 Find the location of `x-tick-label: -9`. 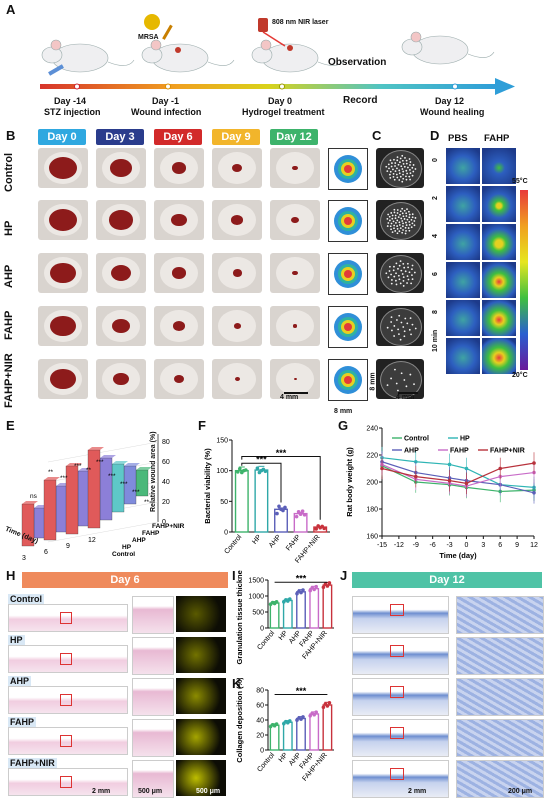

x-tick-label: -9 is located at coordinates (416, 545).